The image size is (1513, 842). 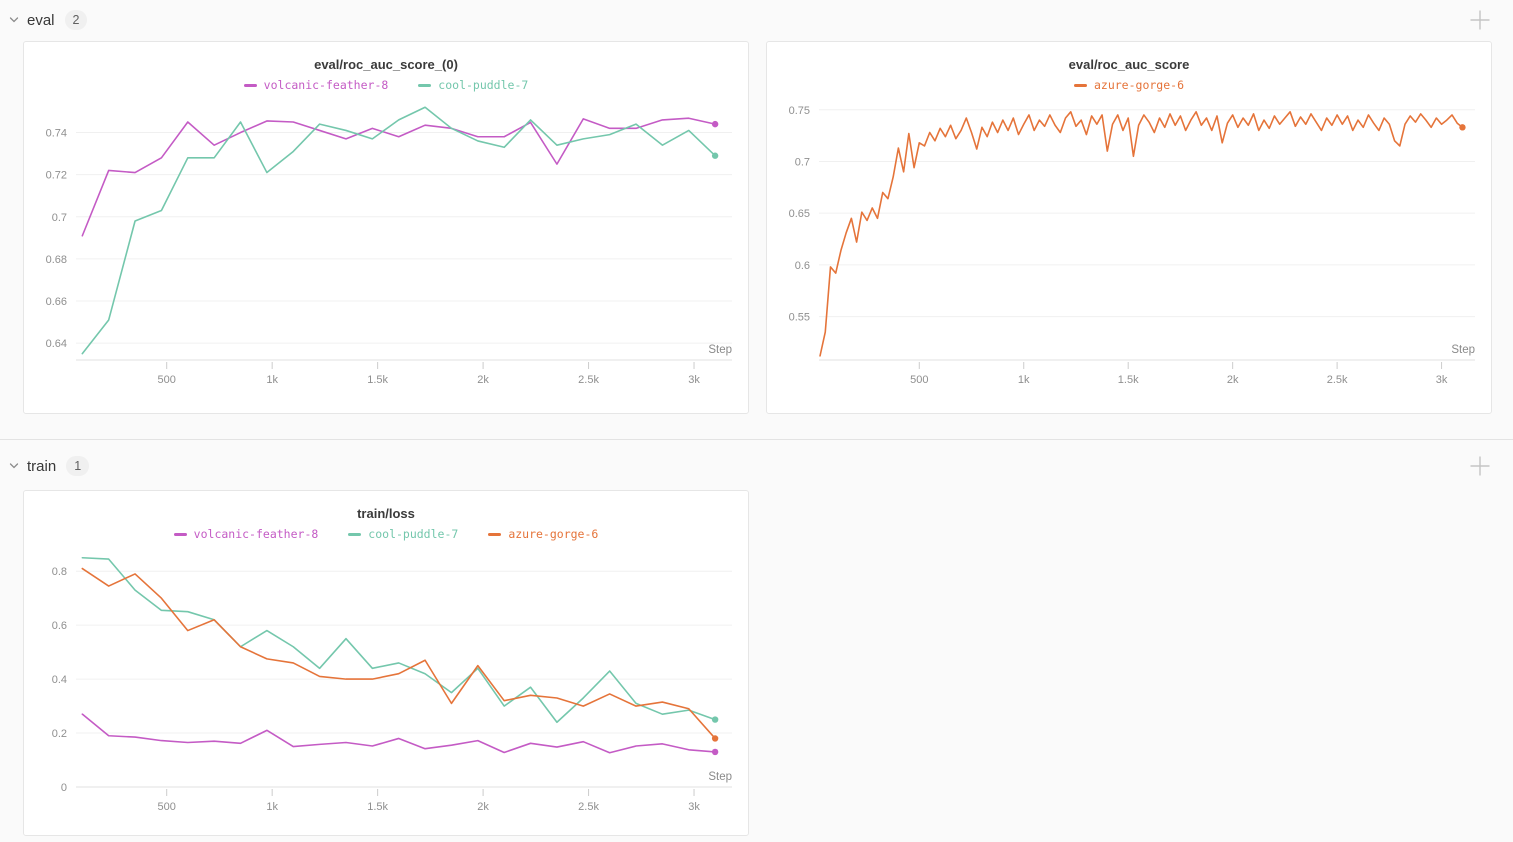 I want to click on svg-text: 0.8, so click(x=59, y=572).